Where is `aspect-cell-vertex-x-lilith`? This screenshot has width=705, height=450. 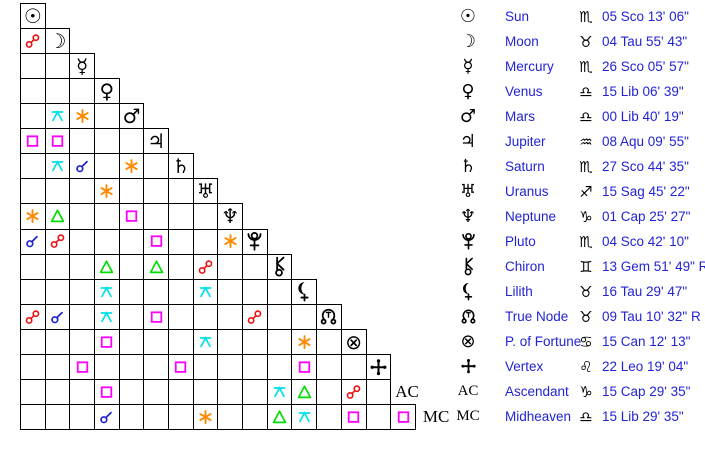
aspect-cell-vertex-x-lilith is located at coordinates (304, 366).